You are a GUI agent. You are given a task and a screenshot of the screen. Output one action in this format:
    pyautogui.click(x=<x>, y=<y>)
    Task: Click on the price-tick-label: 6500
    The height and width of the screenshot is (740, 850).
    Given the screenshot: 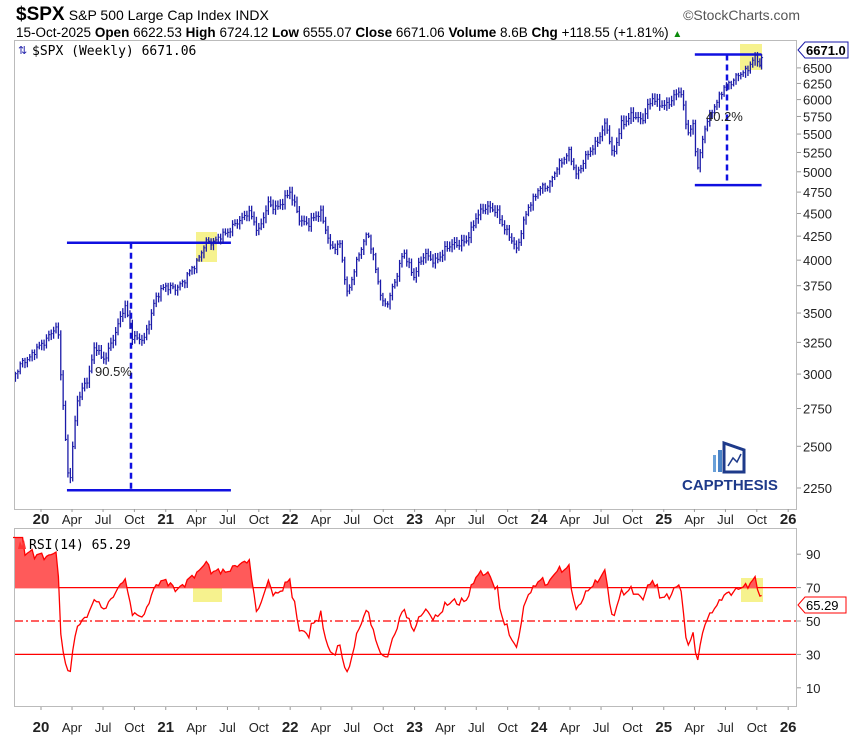 What is the action you would take?
    pyautogui.click(x=817, y=68)
    